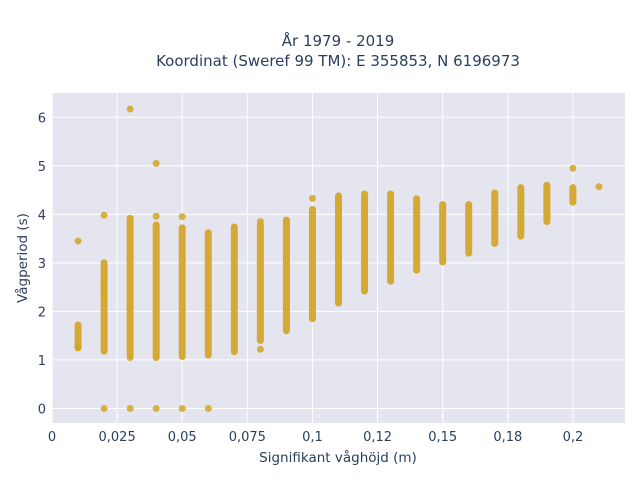 The height and width of the screenshot is (480, 640). Describe the element at coordinates (42, 118) in the screenshot. I see `y-tick-label: 6` at that location.